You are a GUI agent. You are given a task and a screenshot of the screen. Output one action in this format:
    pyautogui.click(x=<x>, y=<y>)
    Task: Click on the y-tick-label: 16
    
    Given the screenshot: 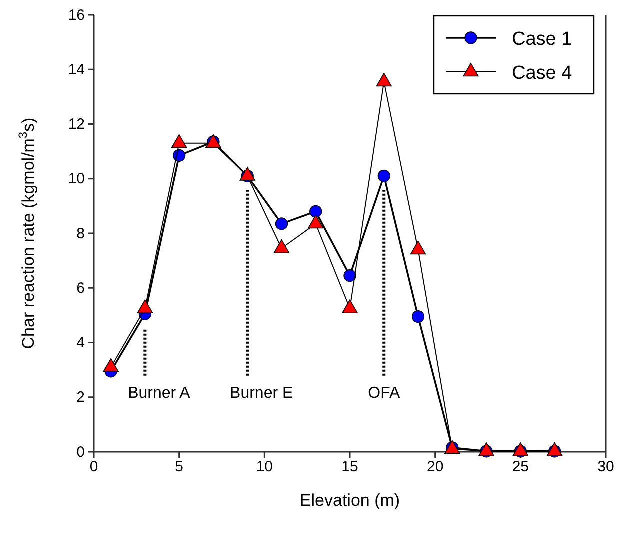 What is the action you would take?
    pyautogui.click(x=76, y=15)
    